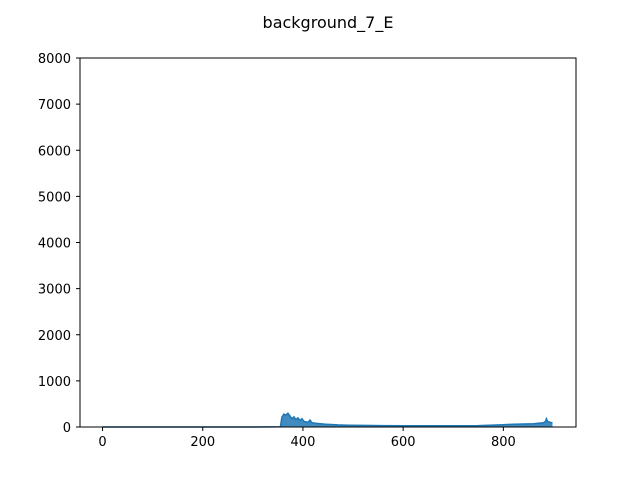 The height and width of the screenshot is (480, 640). I want to click on y-tick-label: 8000, so click(54, 59).